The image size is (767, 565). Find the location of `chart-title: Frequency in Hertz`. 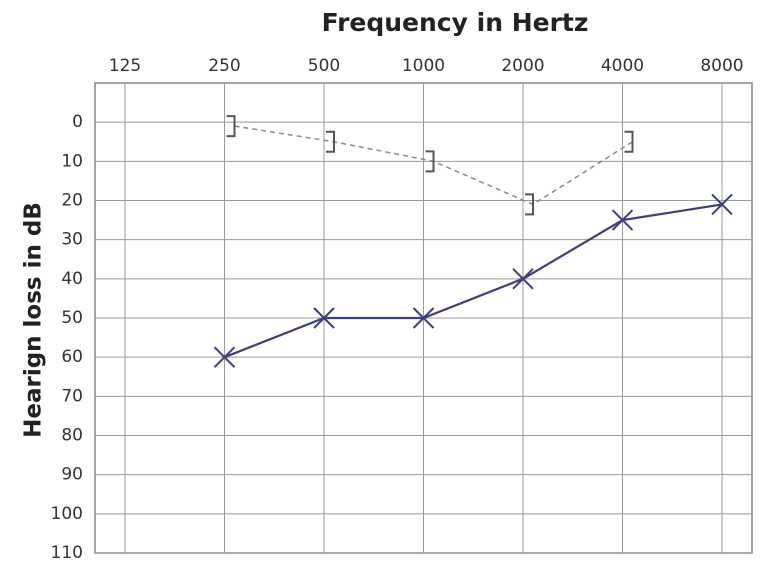

chart-title: Frequency in Hertz is located at coordinates (455, 22).